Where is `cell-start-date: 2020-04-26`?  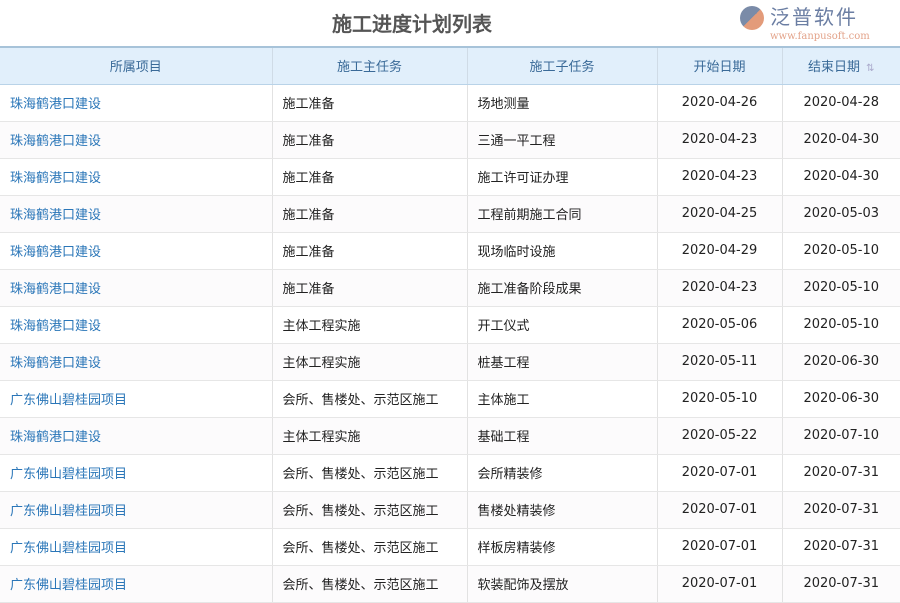 cell-start-date: 2020-04-26 is located at coordinates (719, 103).